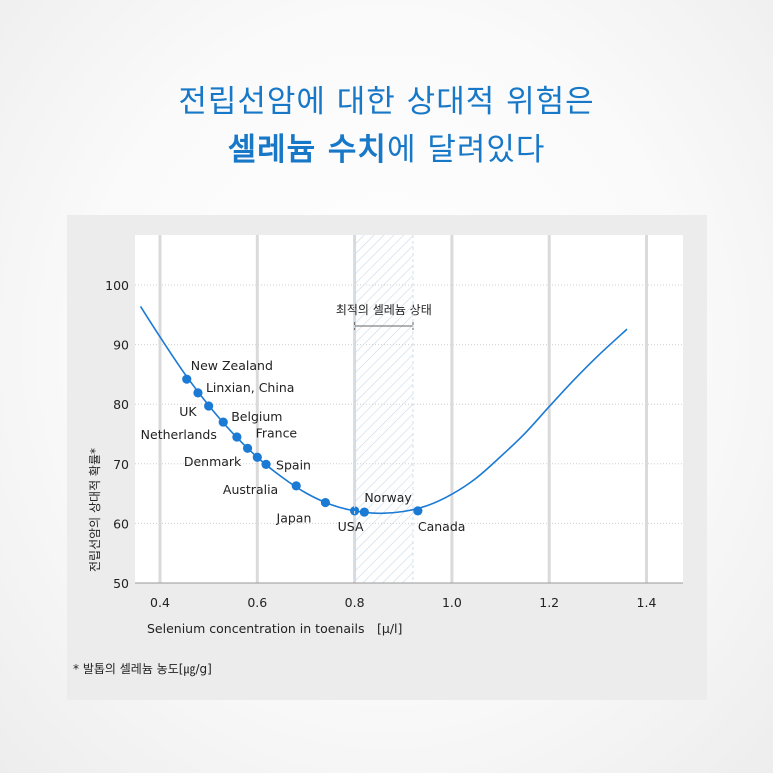 Image resolution: width=773 pixels, height=773 pixels. I want to click on point-label: Linxian, China, so click(250, 387).